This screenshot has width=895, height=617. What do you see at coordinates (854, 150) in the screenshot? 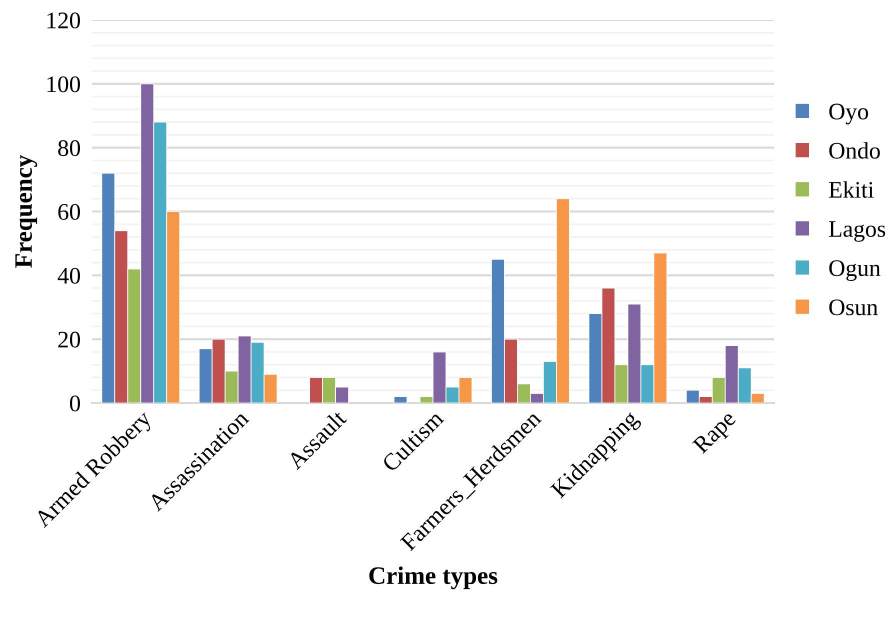
I see `legend-label: Ondo` at bounding box center [854, 150].